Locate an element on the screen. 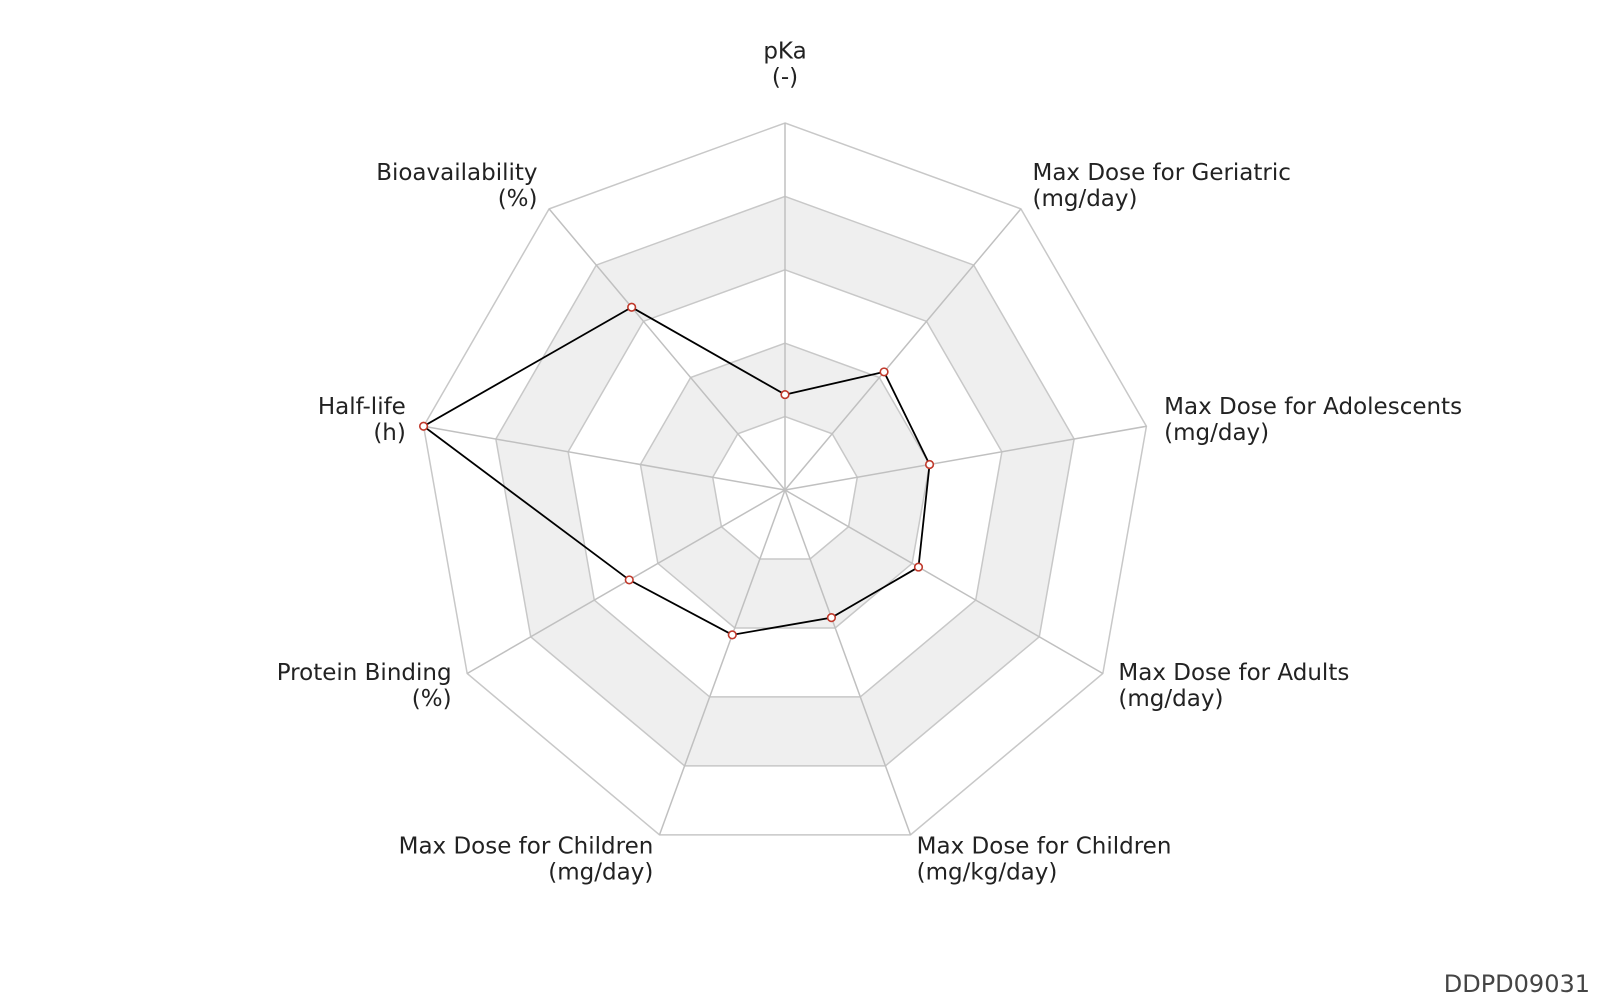 This screenshot has width=1600, height=1004. axis-label: Max Dose for Adolescents is located at coordinates (1313, 407).